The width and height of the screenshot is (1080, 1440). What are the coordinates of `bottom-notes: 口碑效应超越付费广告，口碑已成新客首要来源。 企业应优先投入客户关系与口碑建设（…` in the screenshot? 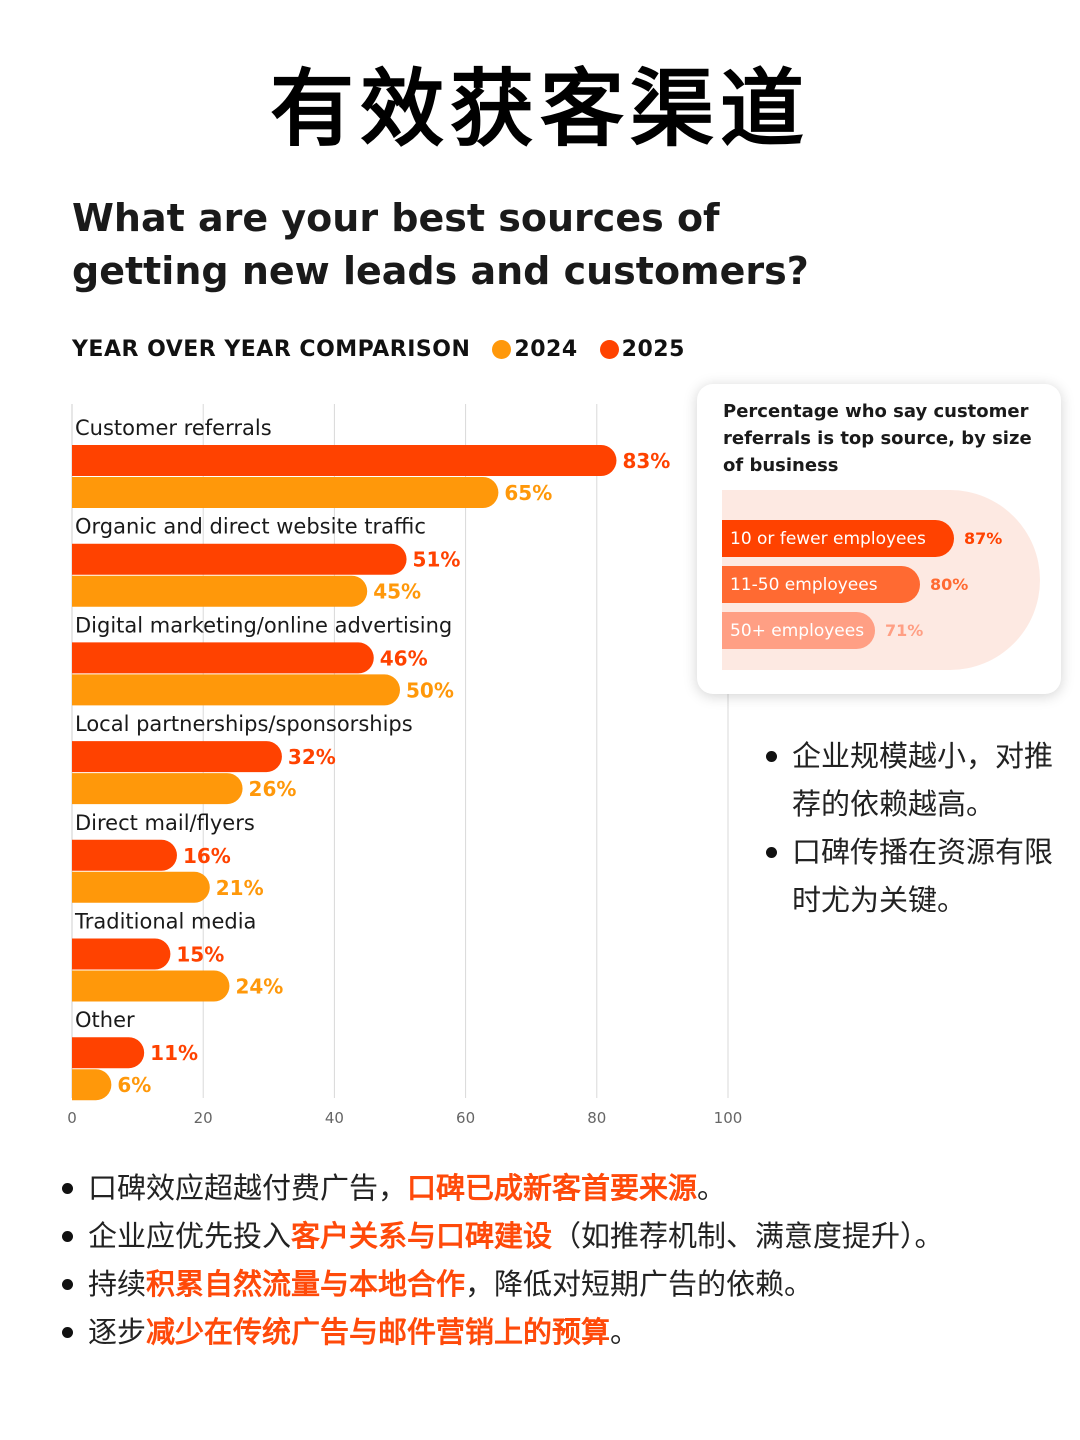 It's located at (545, 1260).